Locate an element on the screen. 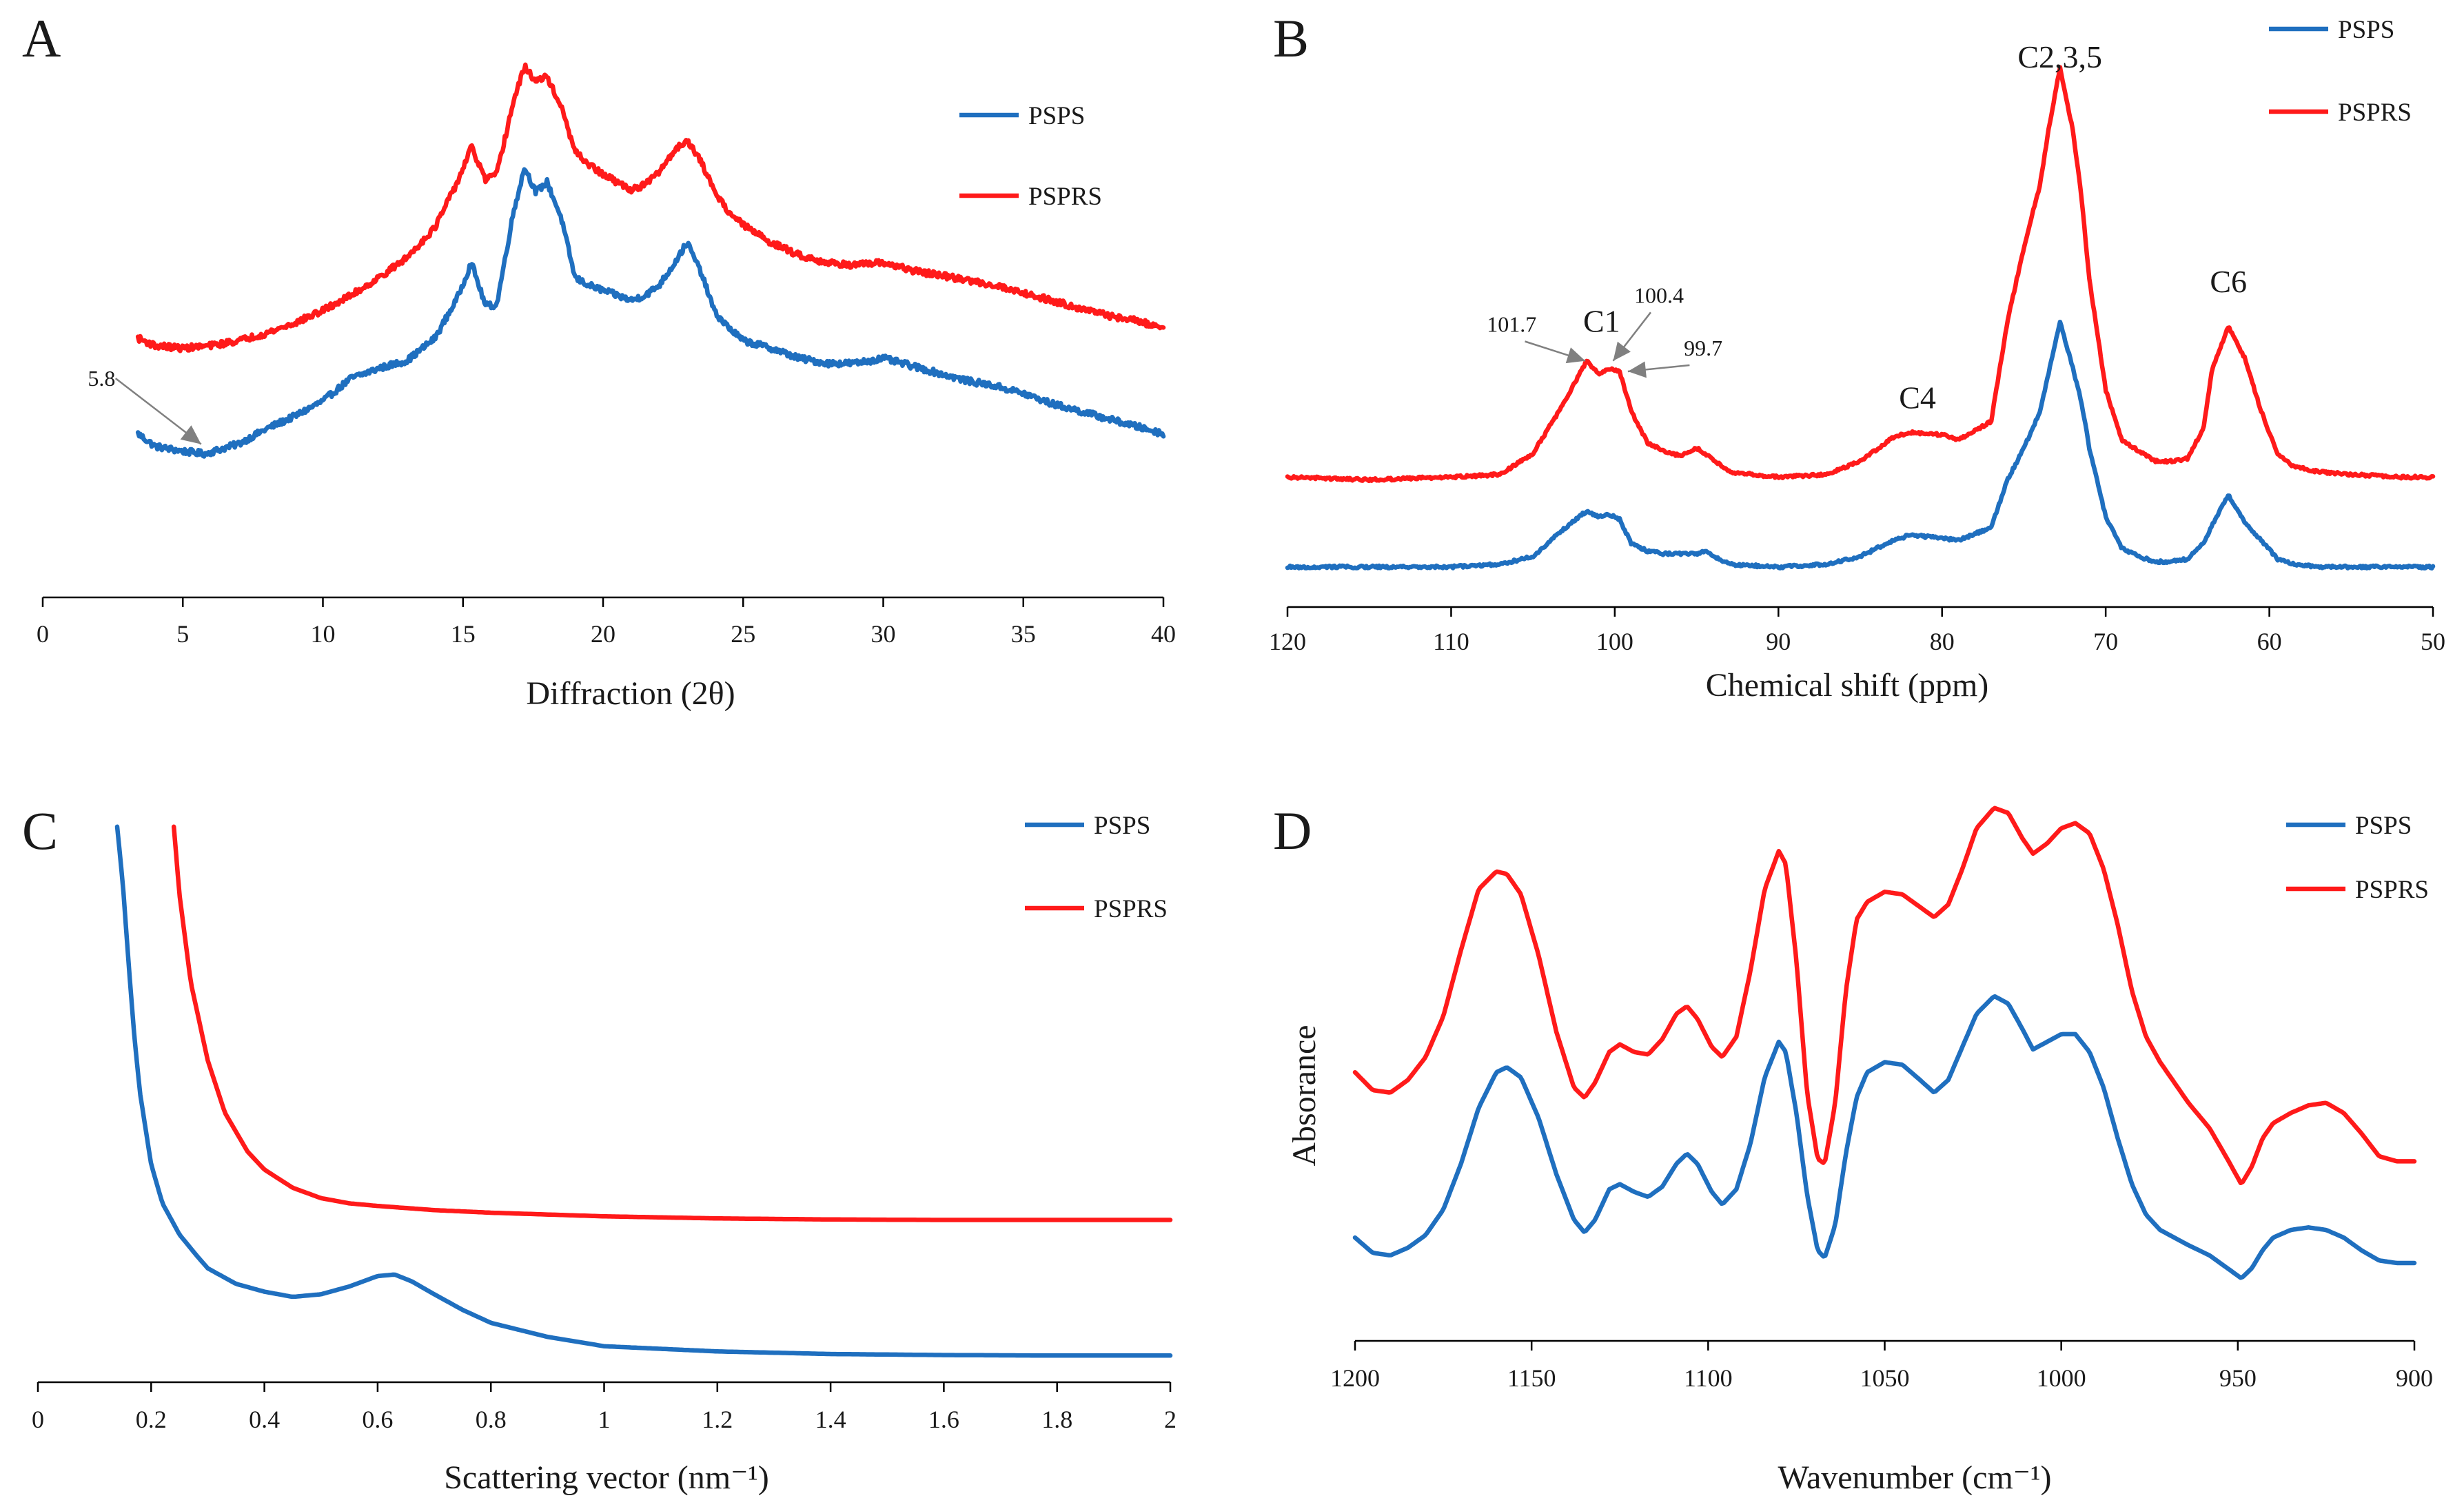 The width and height of the screenshot is (2464, 1509). series-line-psps-b is located at coordinates (1860, 445).